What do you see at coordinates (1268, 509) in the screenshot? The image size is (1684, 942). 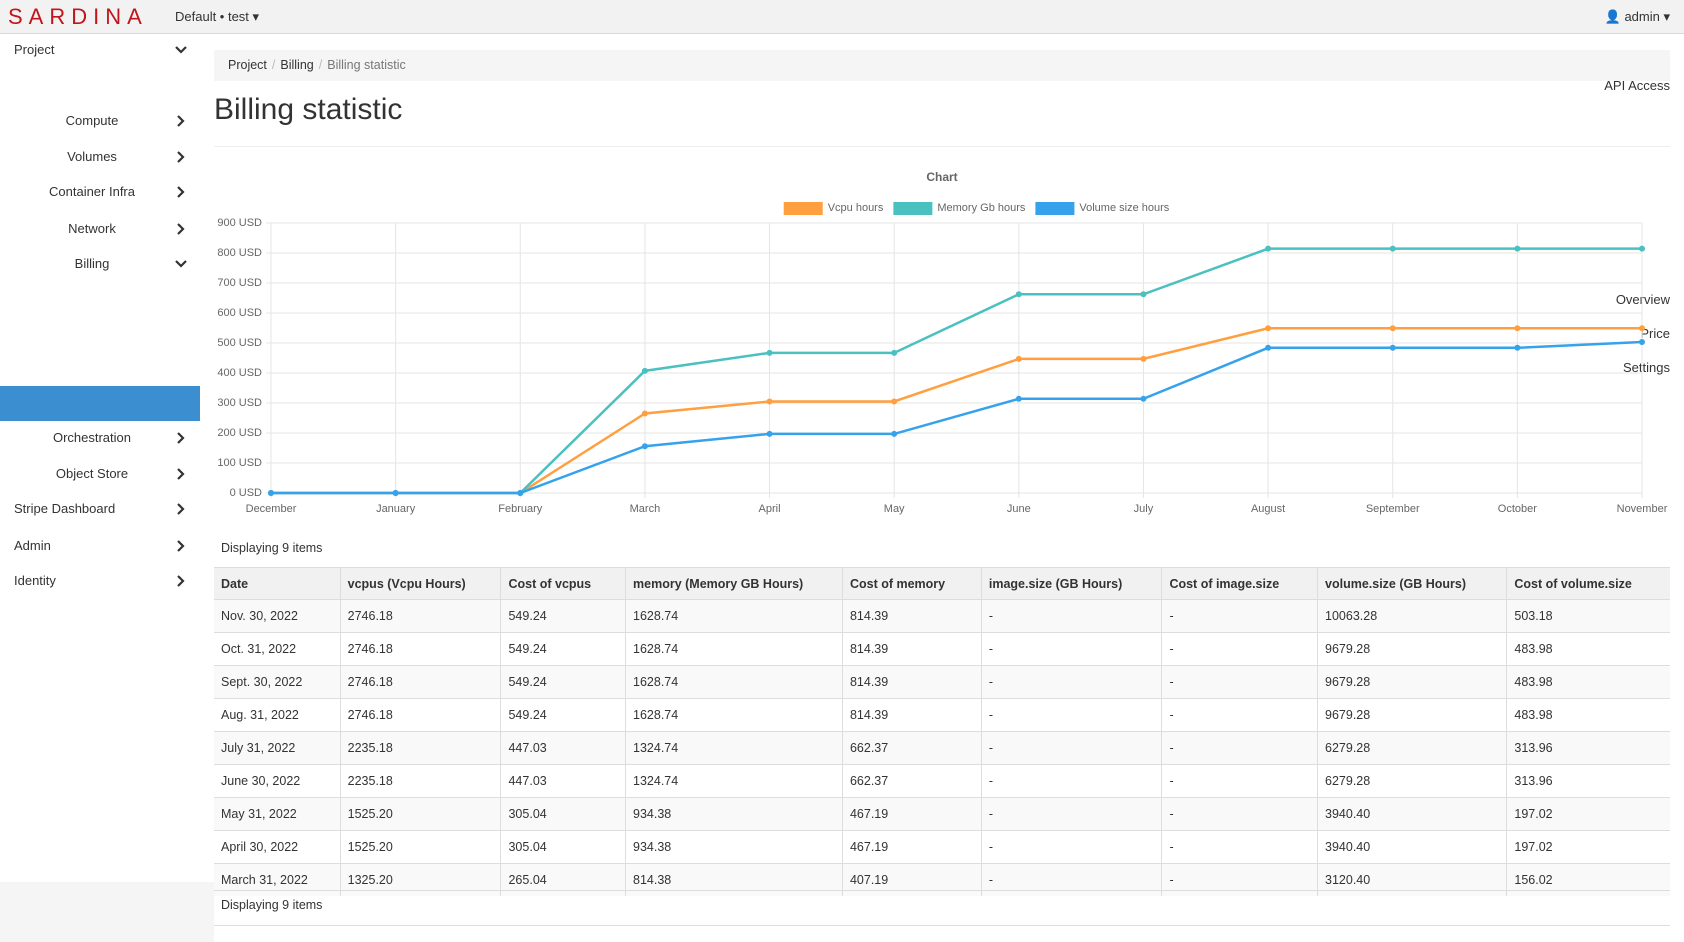 I see `x-tick-label: August` at bounding box center [1268, 509].